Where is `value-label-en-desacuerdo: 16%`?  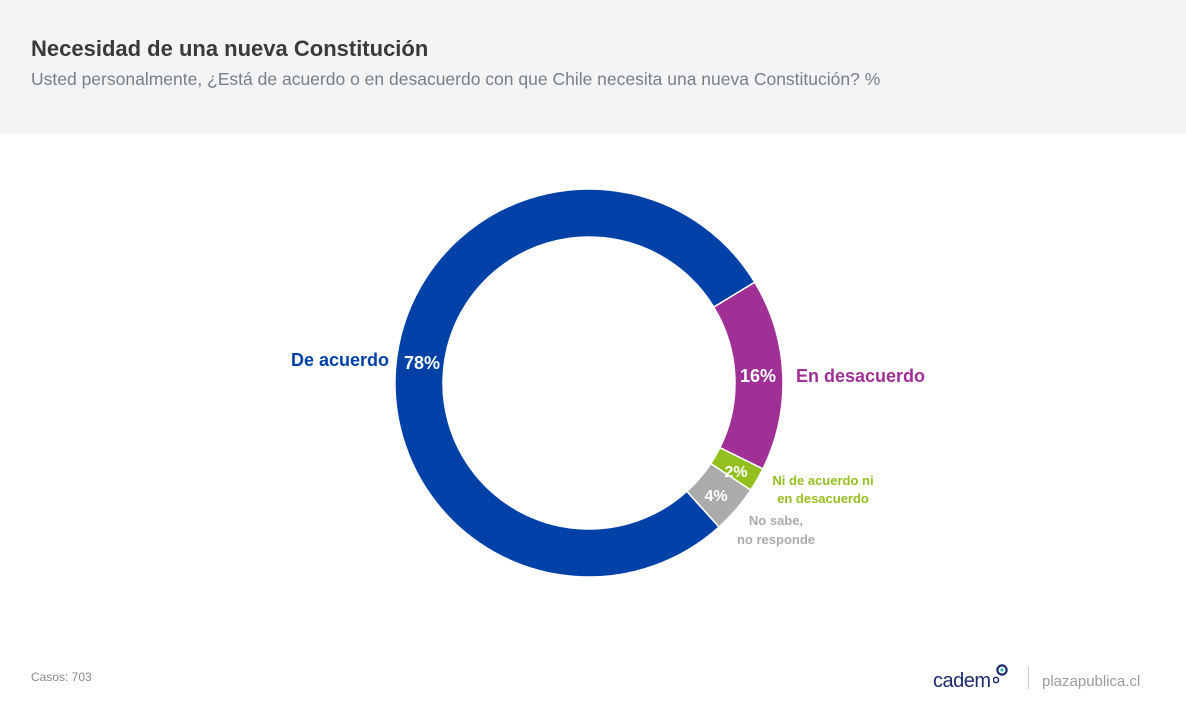
value-label-en-desacuerdo: 16% is located at coordinates (758, 376).